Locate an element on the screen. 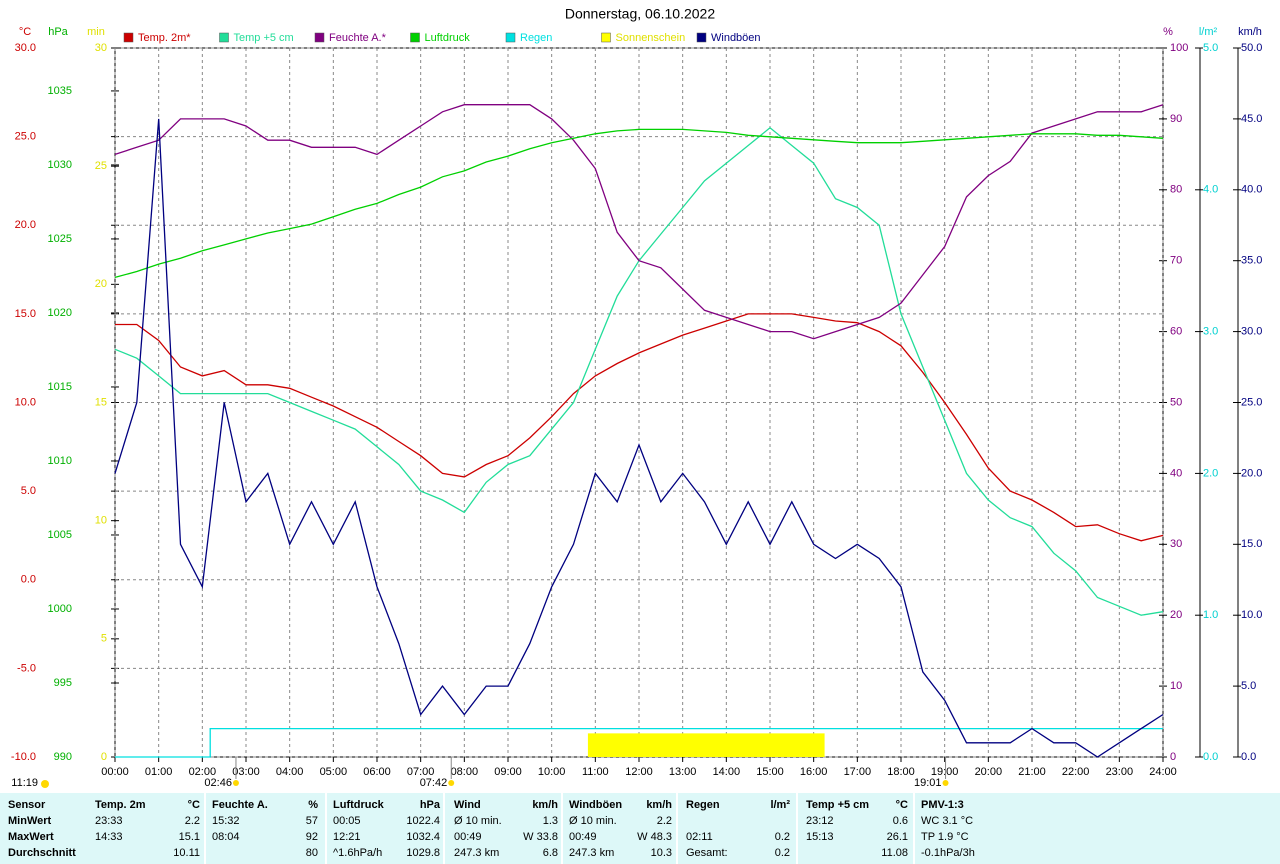 The height and width of the screenshot is (864, 1280). chart-title: Donnerstag, 06.10.2022 is located at coordinates (640, 14).